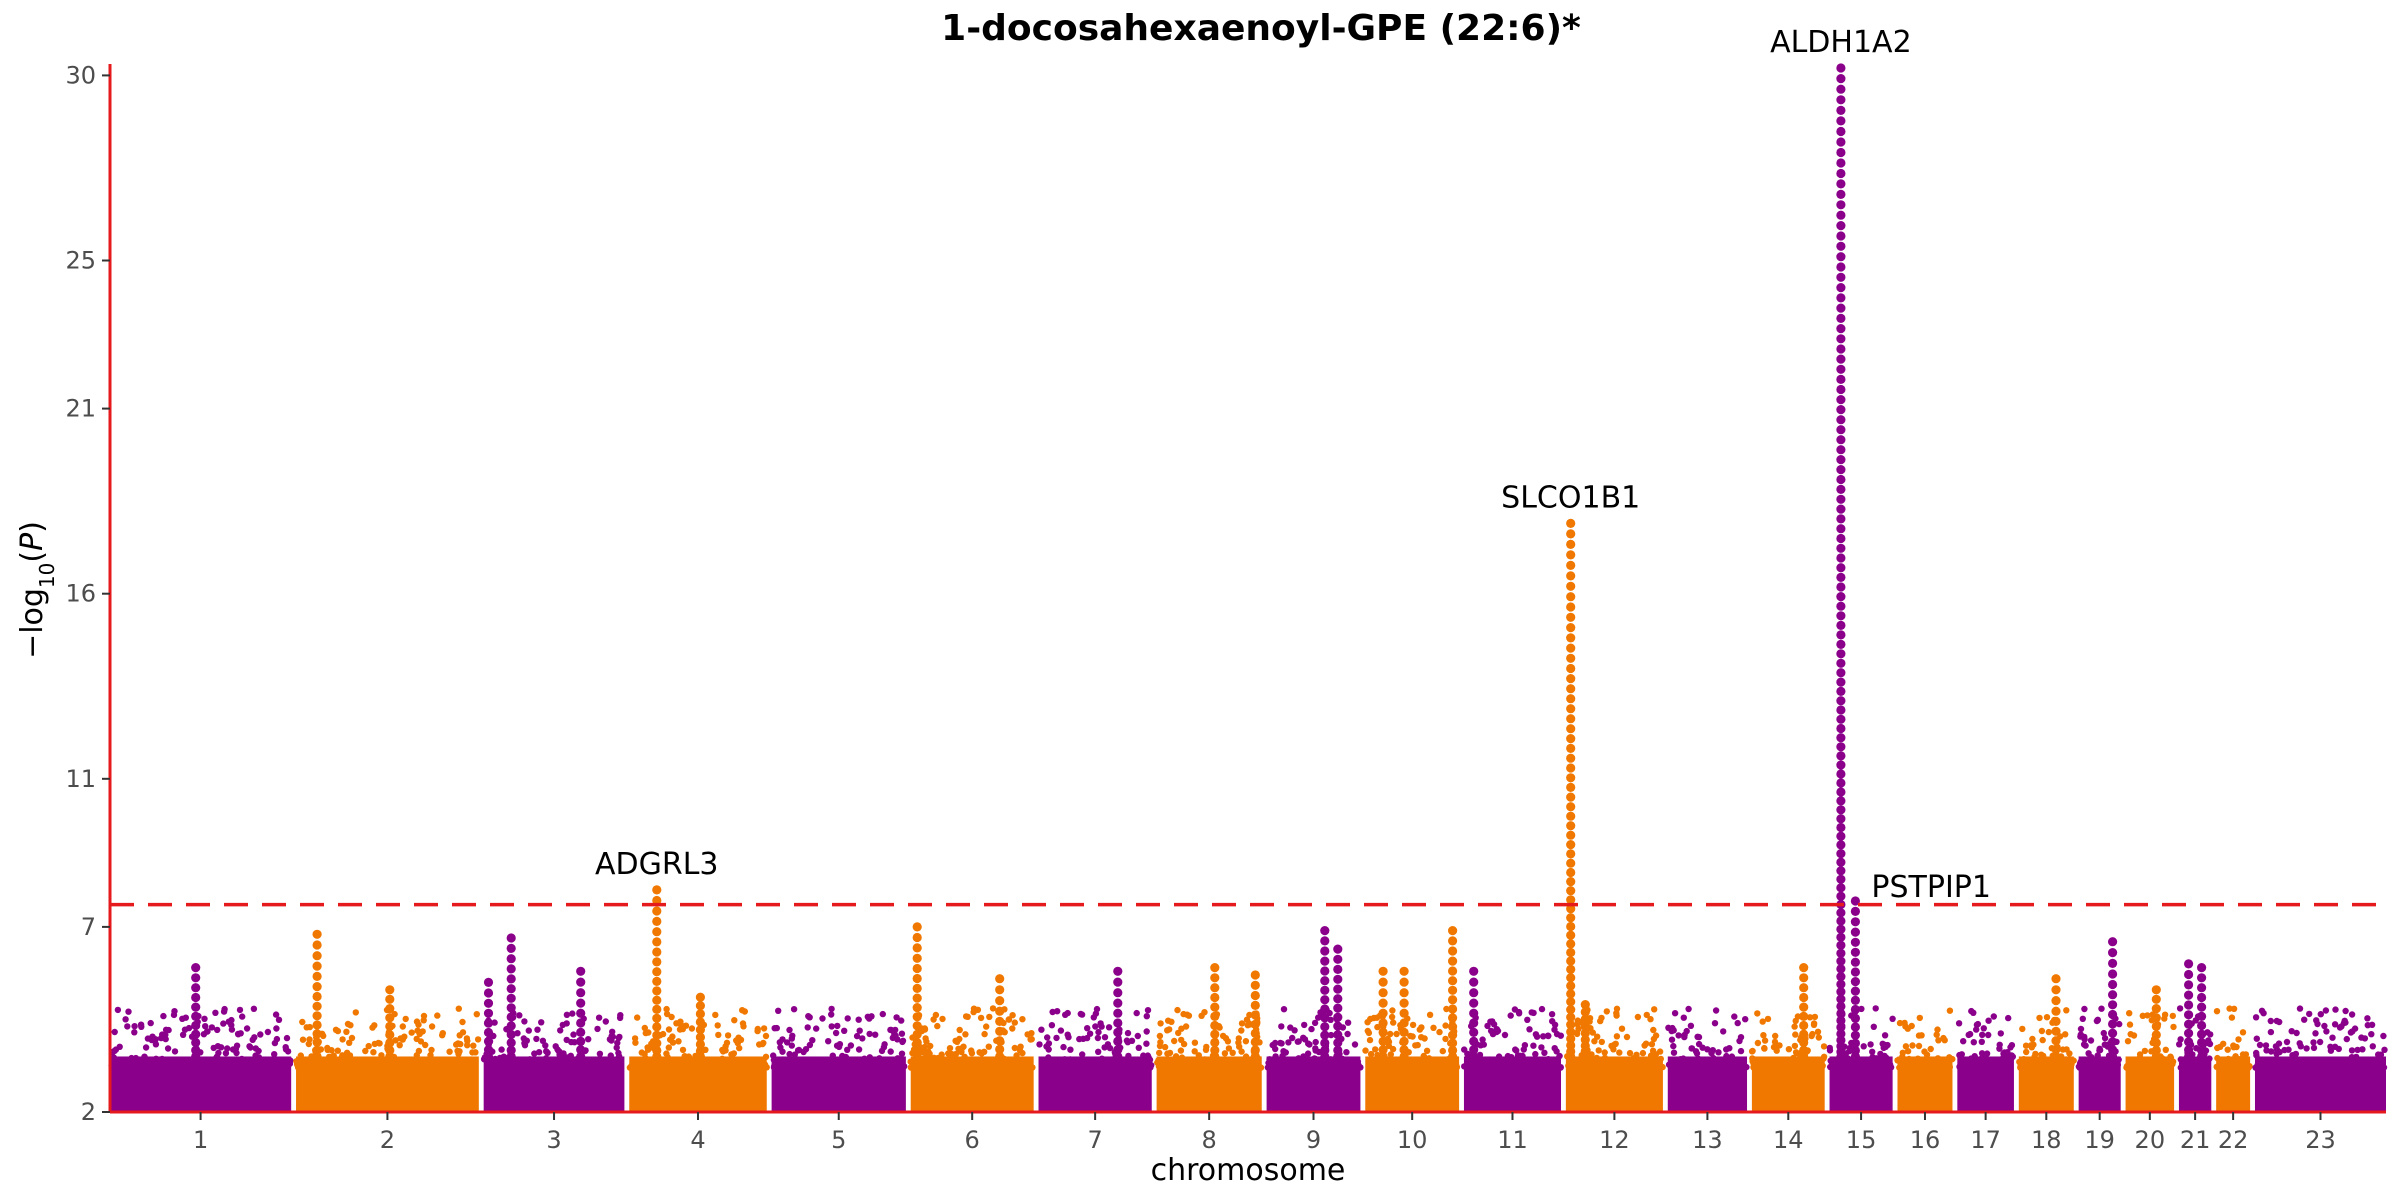  I want to click on chromosome-10-points, so click(1411, 1019).